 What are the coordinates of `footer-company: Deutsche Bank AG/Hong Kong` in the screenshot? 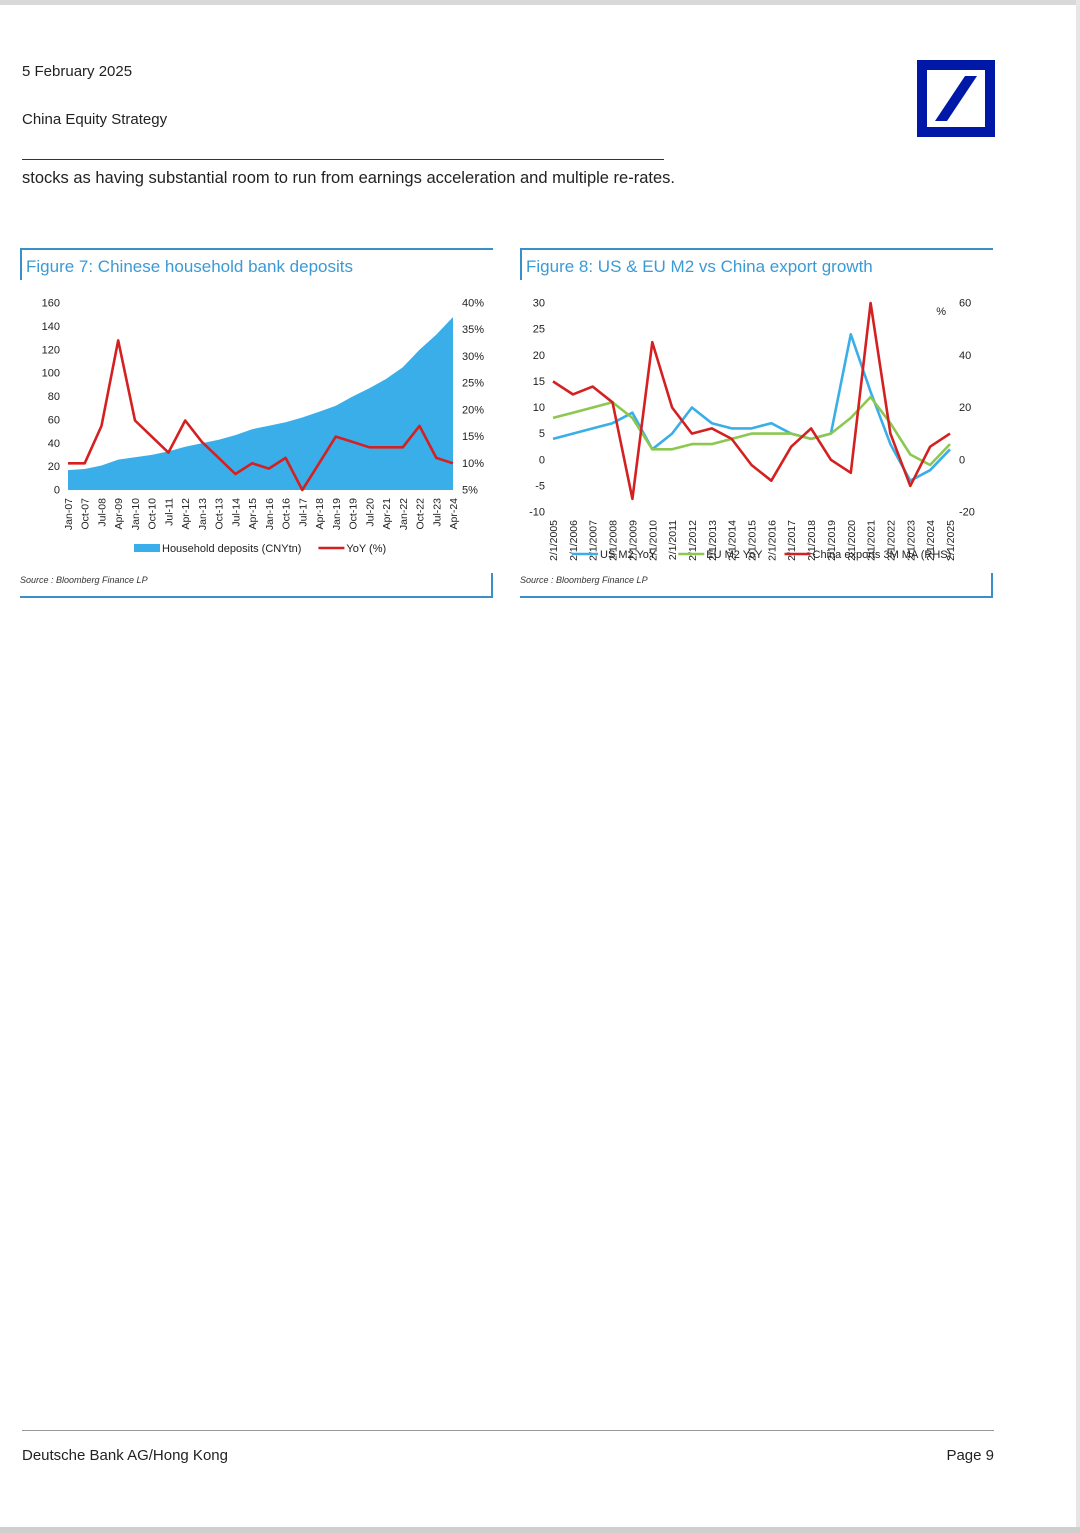 It's located at (125, 1455).